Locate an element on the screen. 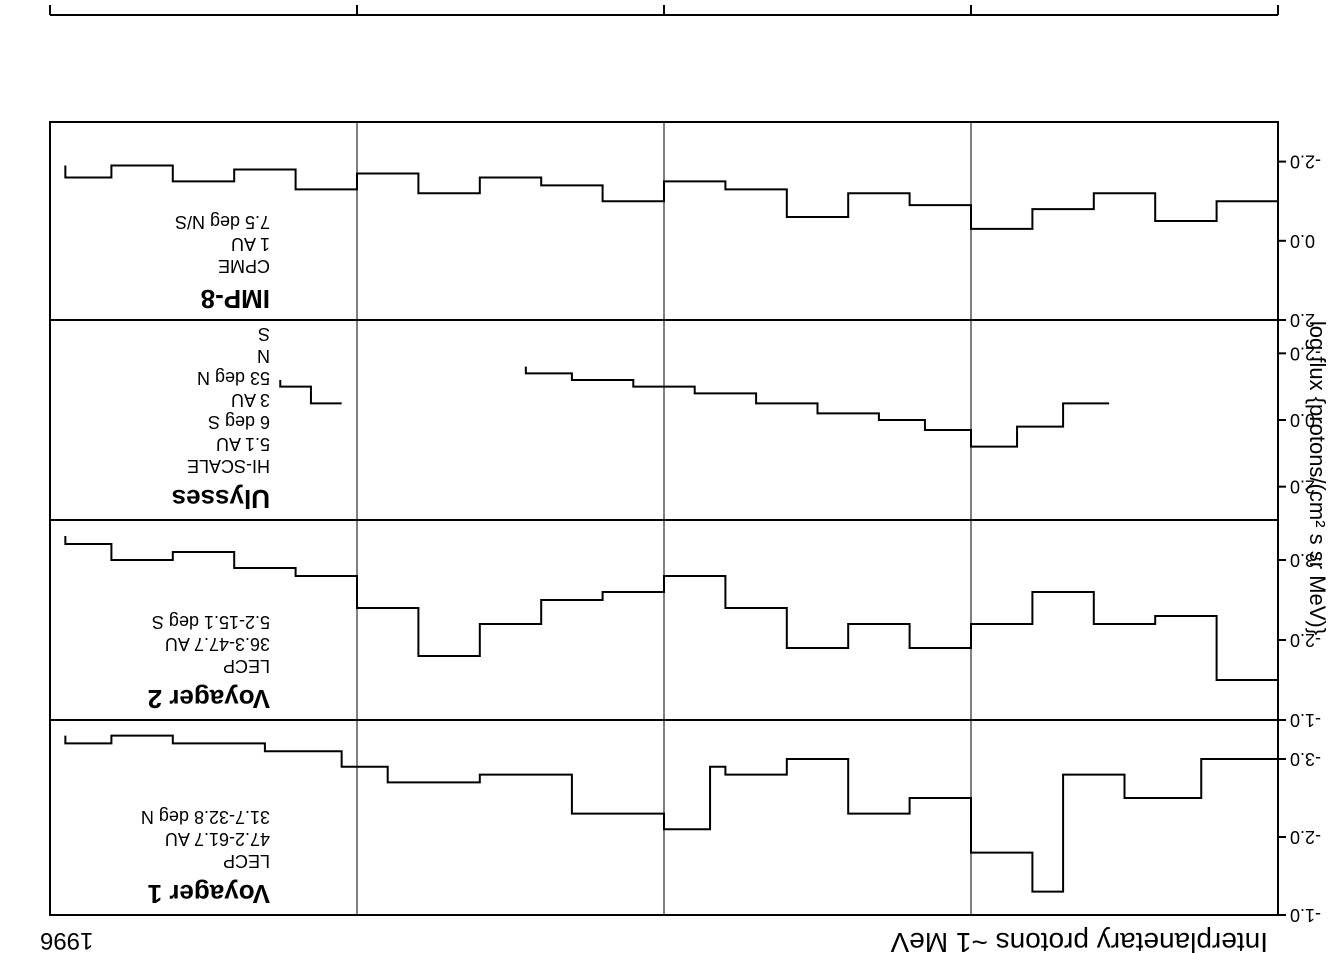  panel-label: Voyager 1 is located at coordinates (209, 894).